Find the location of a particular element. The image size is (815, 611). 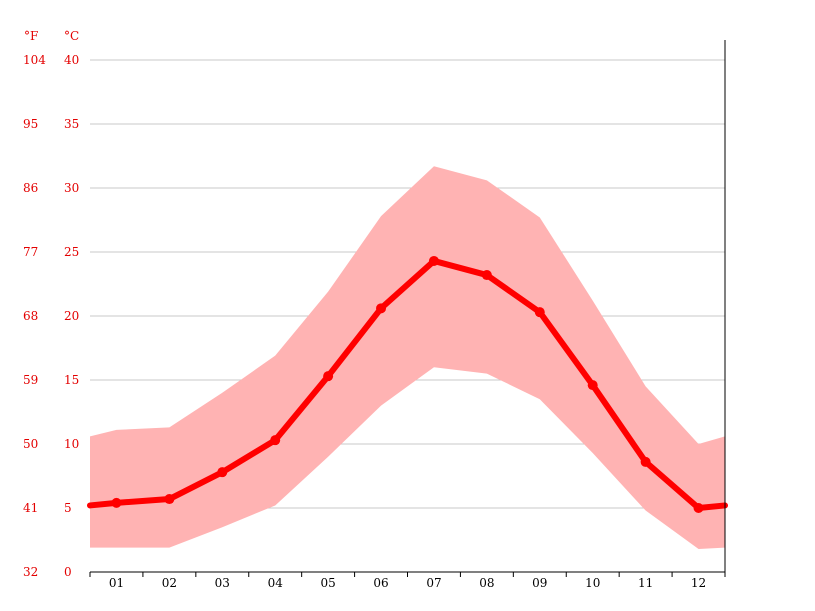

y-tick-label-celsius: 15 is located at coordinates (71, 380).